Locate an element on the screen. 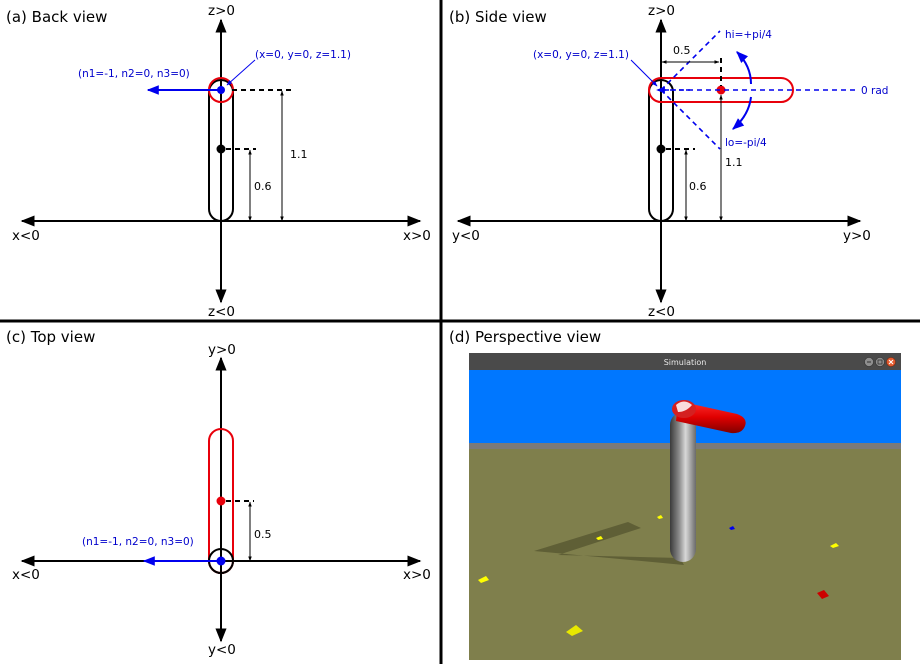 The height and width of the screenshot is (664, 920). window-titlebar is located at coordinates (685, 361).